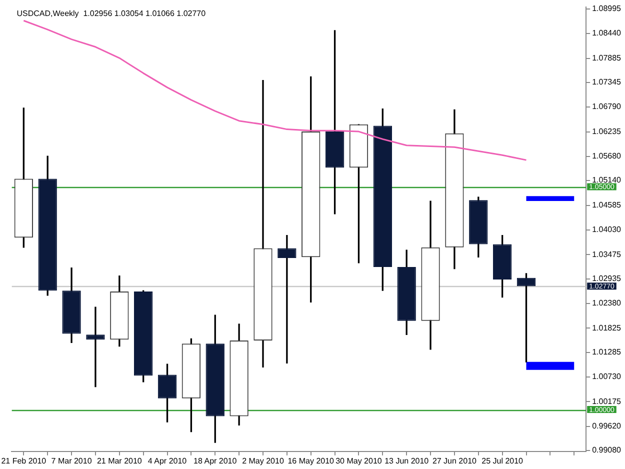 Image resolution: width=625 pixels, height=469 pixels. What do you see at coordinates (263, 461) in the screenshot?
I see `x-tick-label: 2 May 2010` at bounding box center [263, 461].